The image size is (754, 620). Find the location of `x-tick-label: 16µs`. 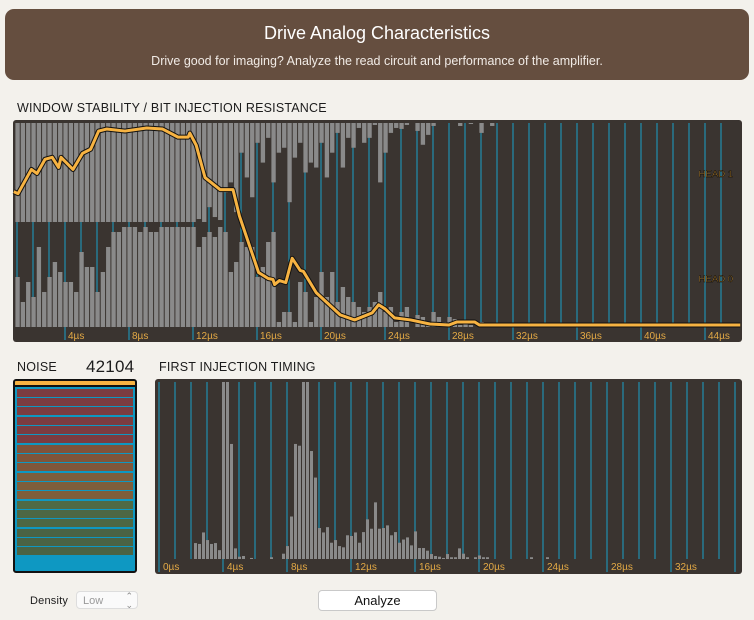

x-tick-label: 16µs is located at coordinates (430, 567).